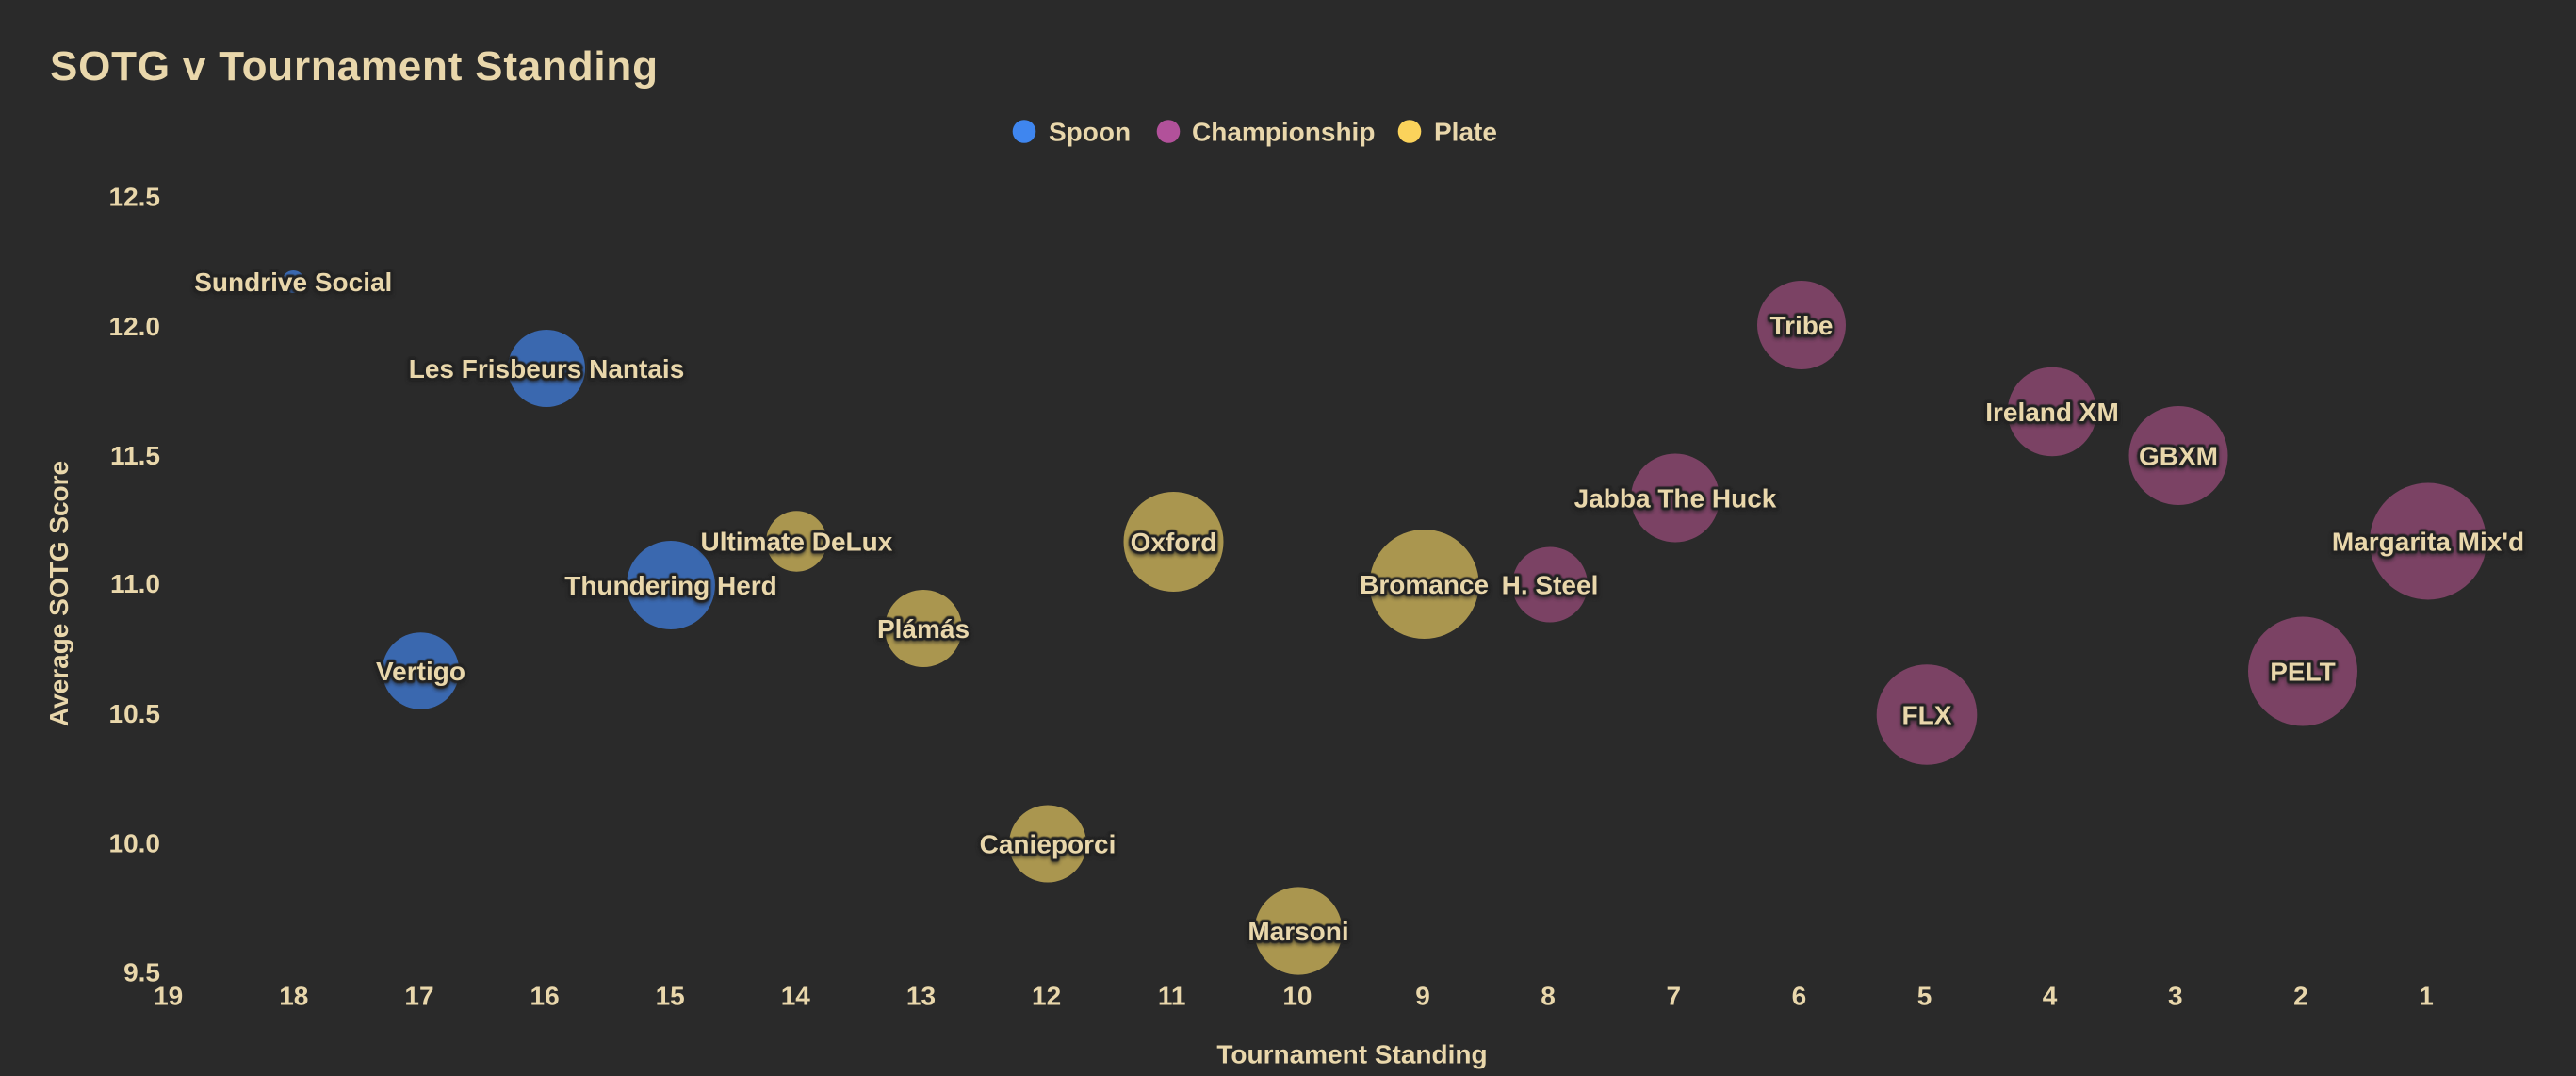 This screenshot has height=1076, width=2576. I want to click on svg-text: Spoon, so click(1090, 132).